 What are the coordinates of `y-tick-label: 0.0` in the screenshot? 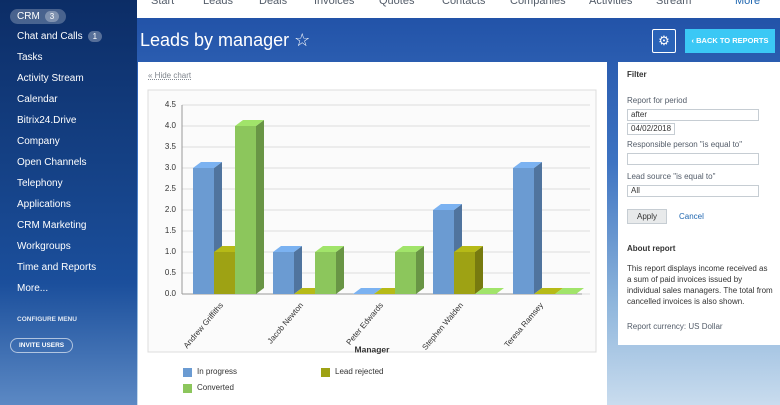 It's located at (171, 293).